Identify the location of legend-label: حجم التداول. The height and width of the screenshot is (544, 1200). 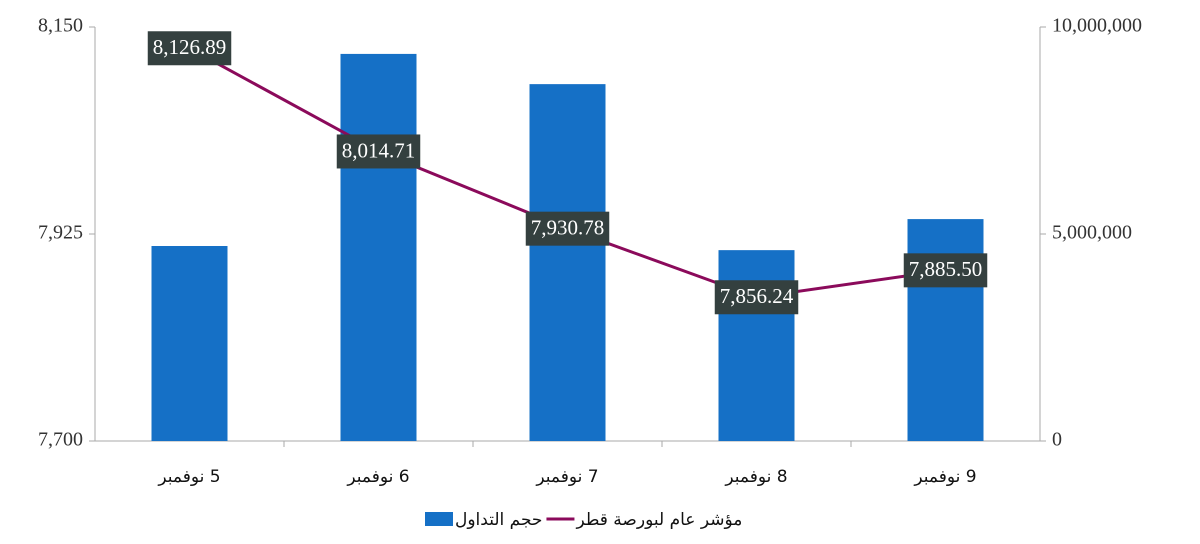
(498, 520).